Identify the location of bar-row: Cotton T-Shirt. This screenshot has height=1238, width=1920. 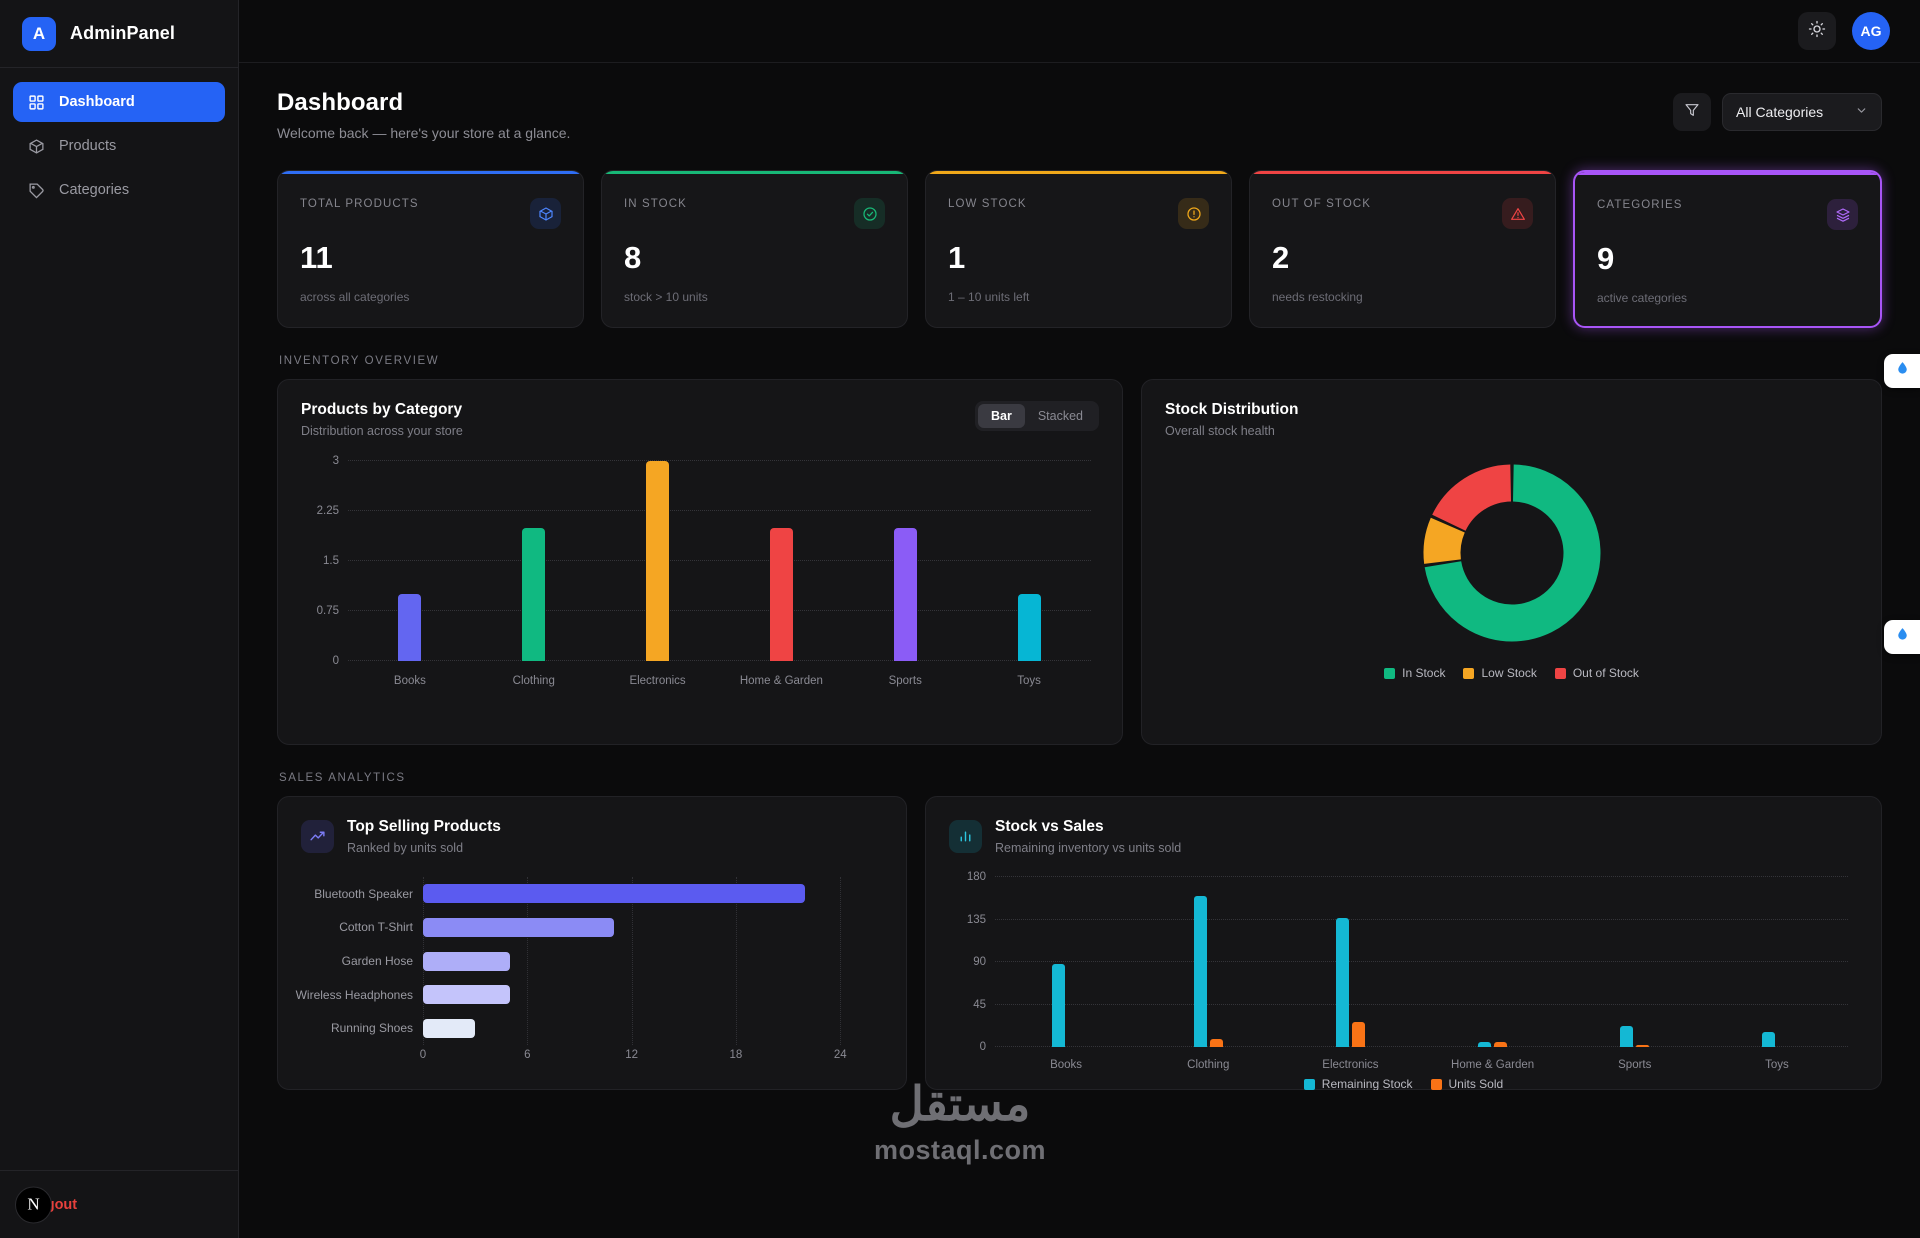
(607, 927).